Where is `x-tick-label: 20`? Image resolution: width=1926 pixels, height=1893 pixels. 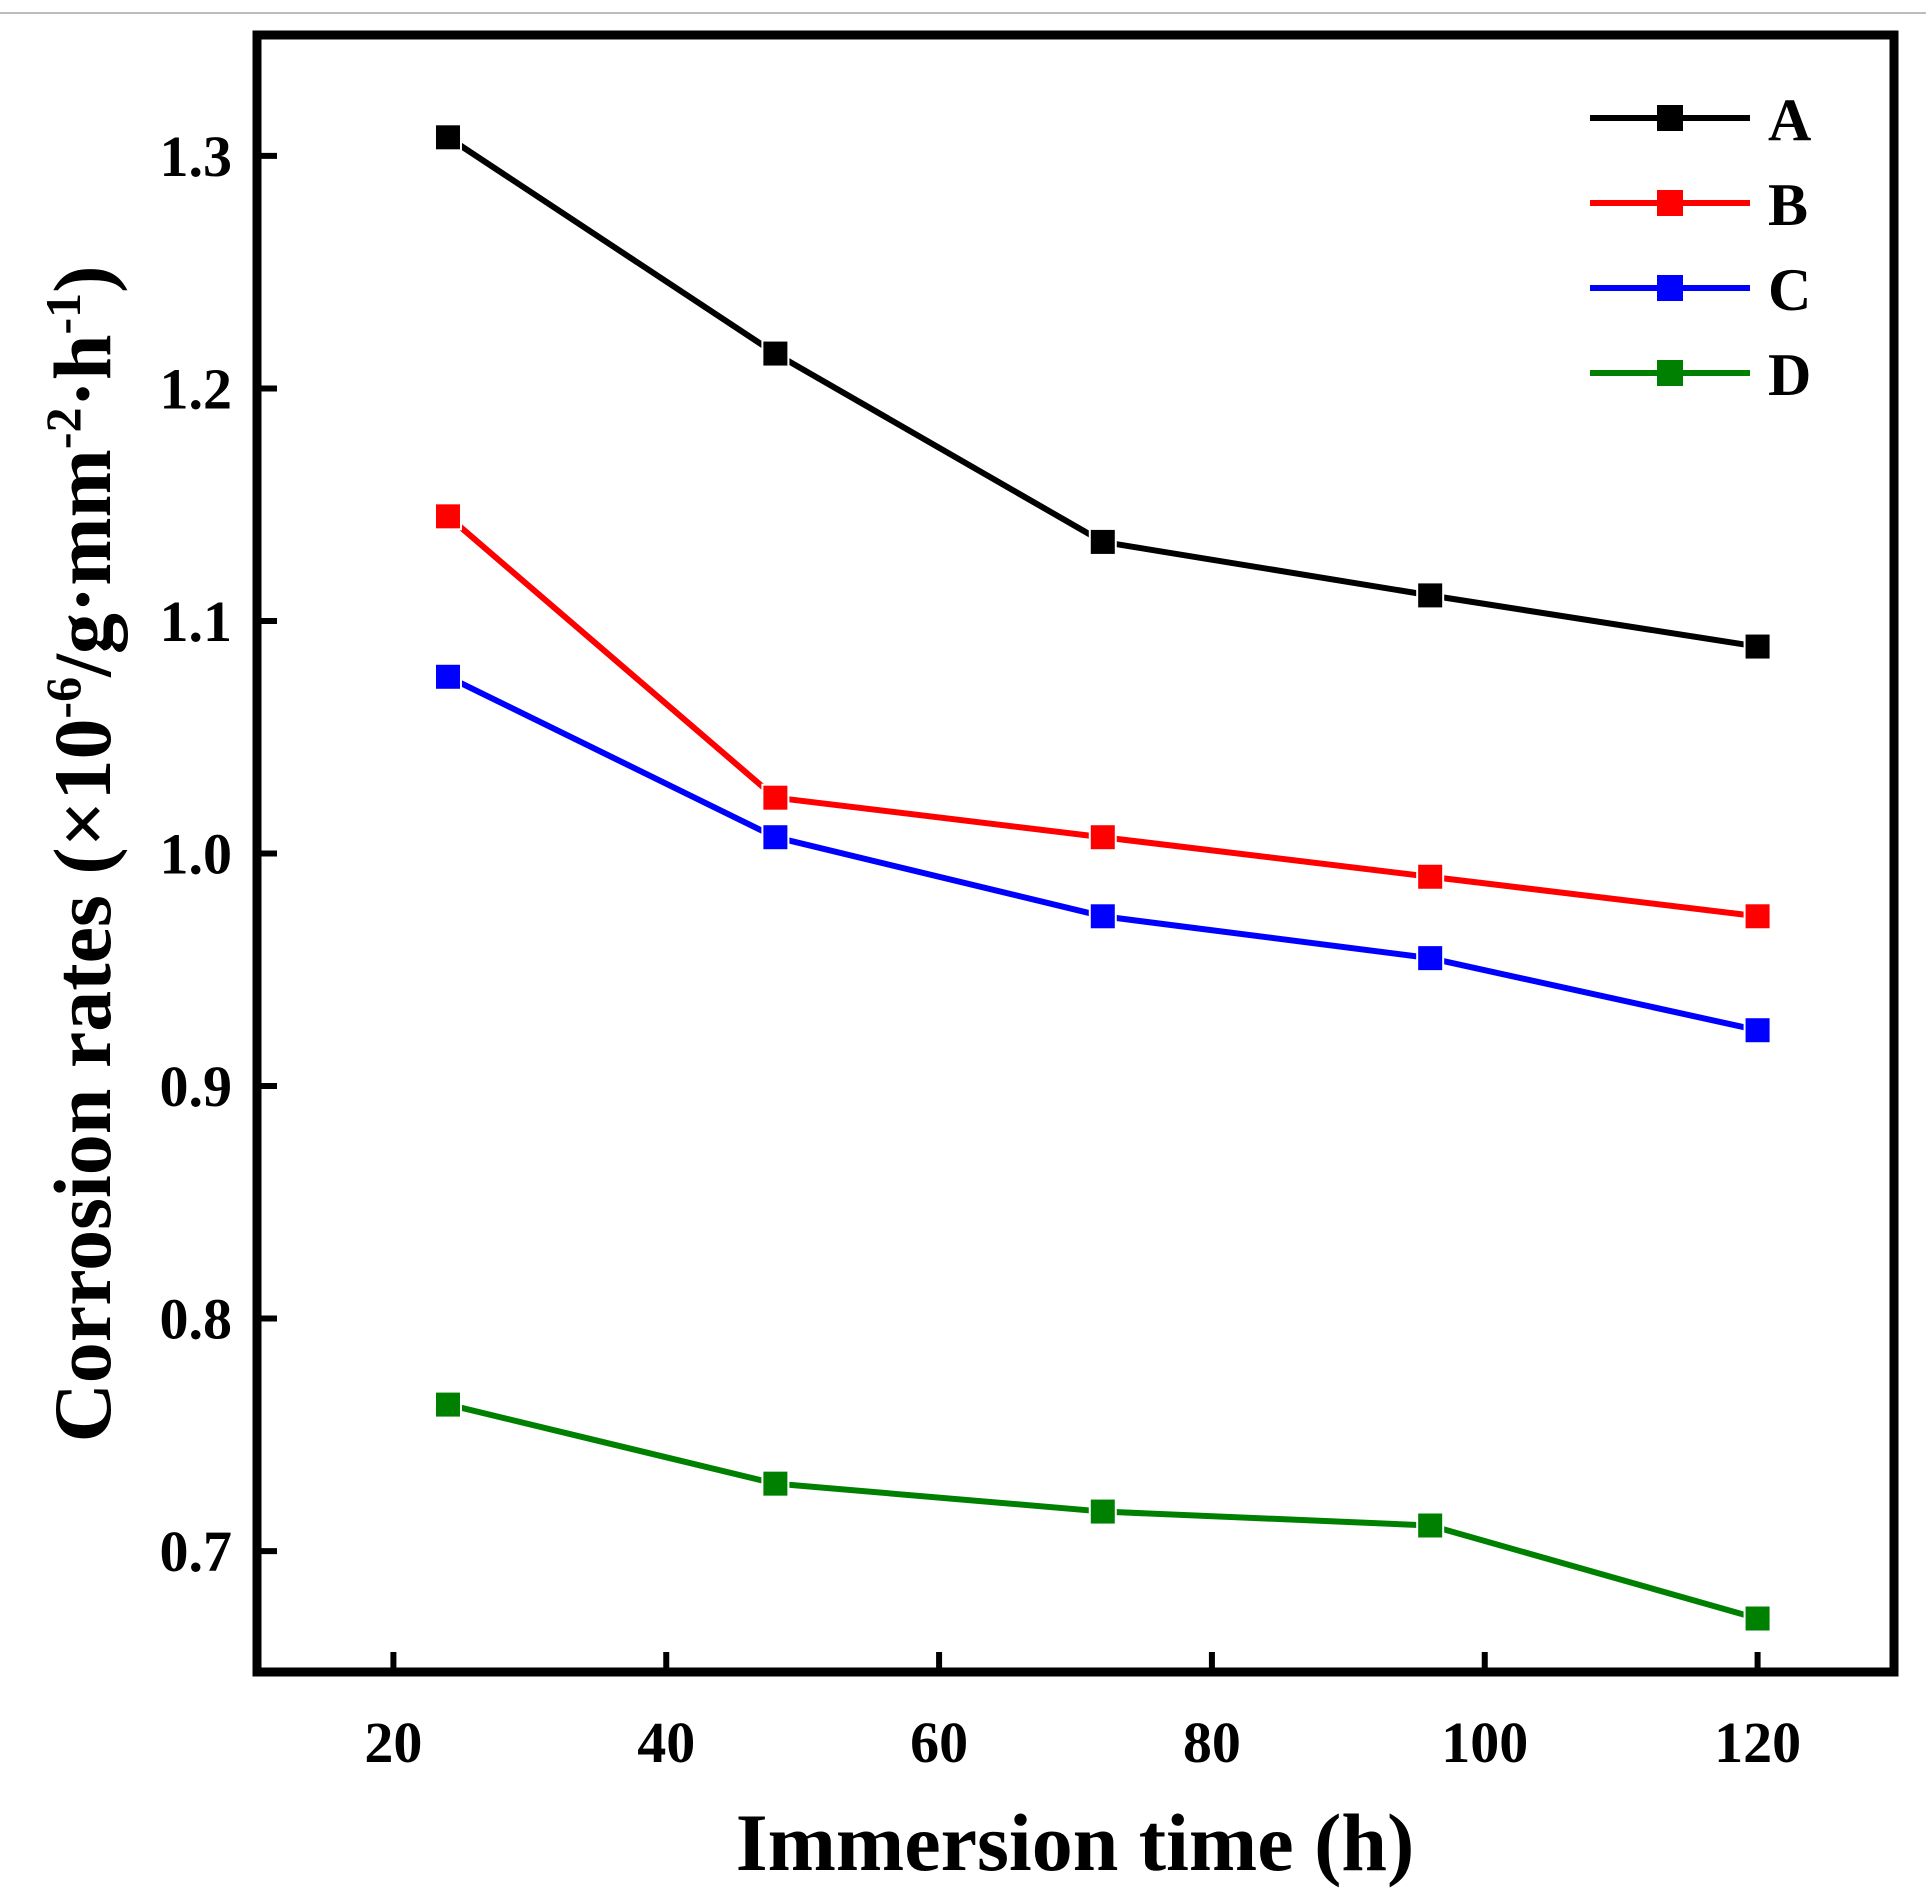 x-tick-label: 20 is located at coordinates (393, 1742).